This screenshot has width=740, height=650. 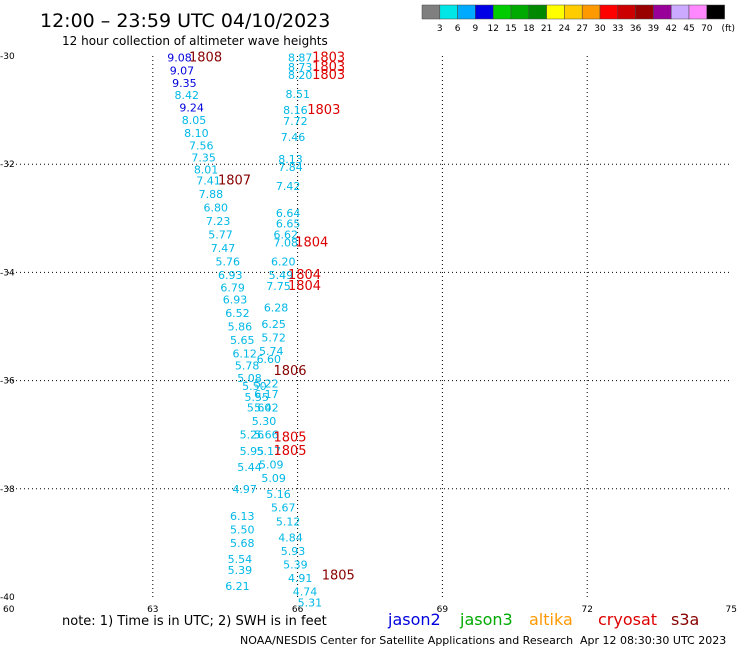 What do you see at coordinates (242, 543) in the screenshot?
I see `wave-height-point: 5.68` at bounding box center [242, 543].